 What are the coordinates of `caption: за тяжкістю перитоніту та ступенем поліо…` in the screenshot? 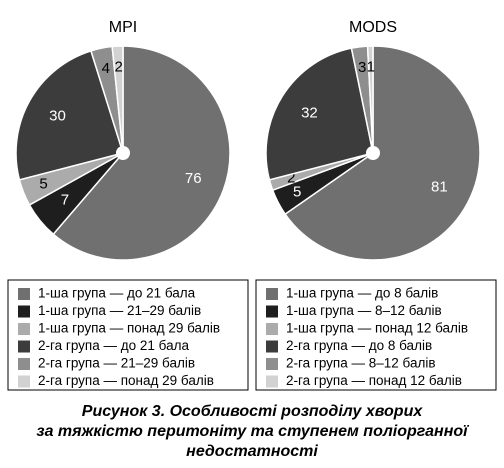 It's located at (253, 431).